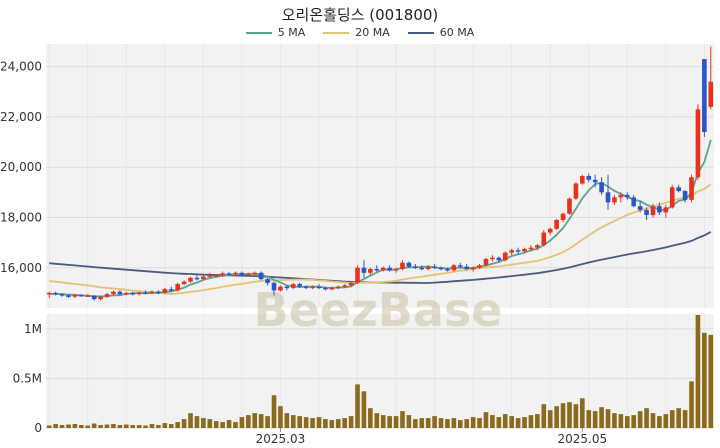 The width and height of the screenshot is (720, 448). Describe the element at coordinates (378, 310) in the screenshot. I see `watermark: BeezBase` at that location.